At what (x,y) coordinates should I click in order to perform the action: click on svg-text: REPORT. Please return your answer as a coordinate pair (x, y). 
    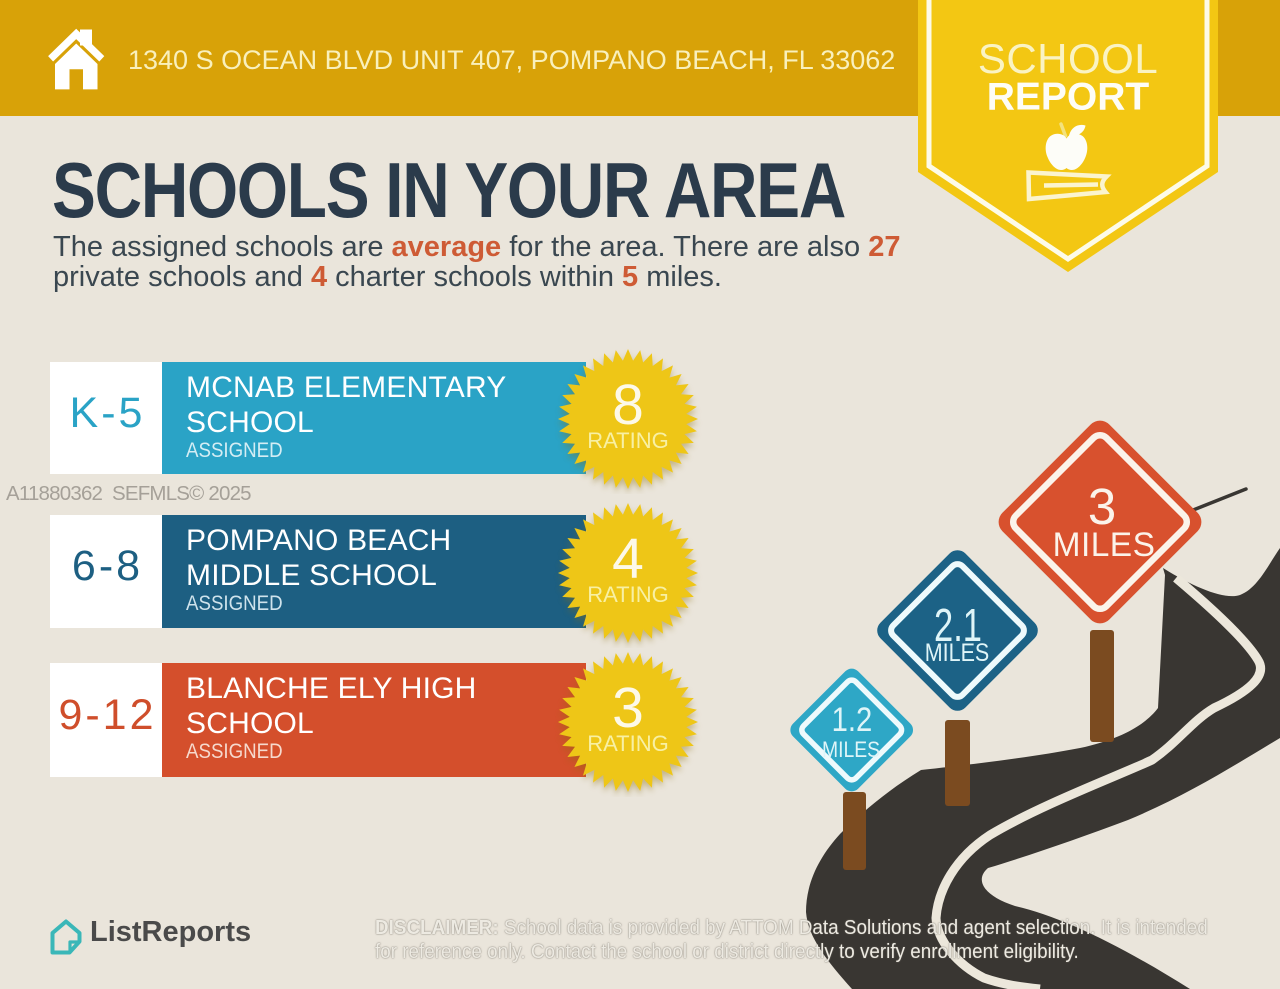
    Looking at the image, I should click on (1068, 97).